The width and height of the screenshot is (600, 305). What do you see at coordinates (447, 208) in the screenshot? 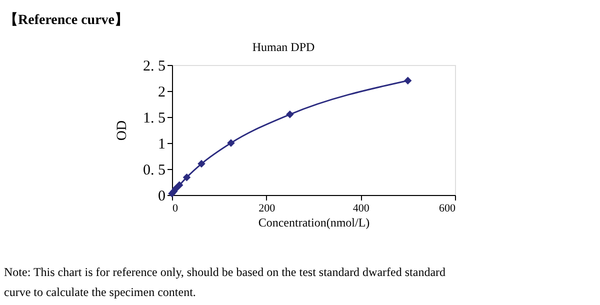
I see `x-tick-label: 600` at bounding box center [447, 208].